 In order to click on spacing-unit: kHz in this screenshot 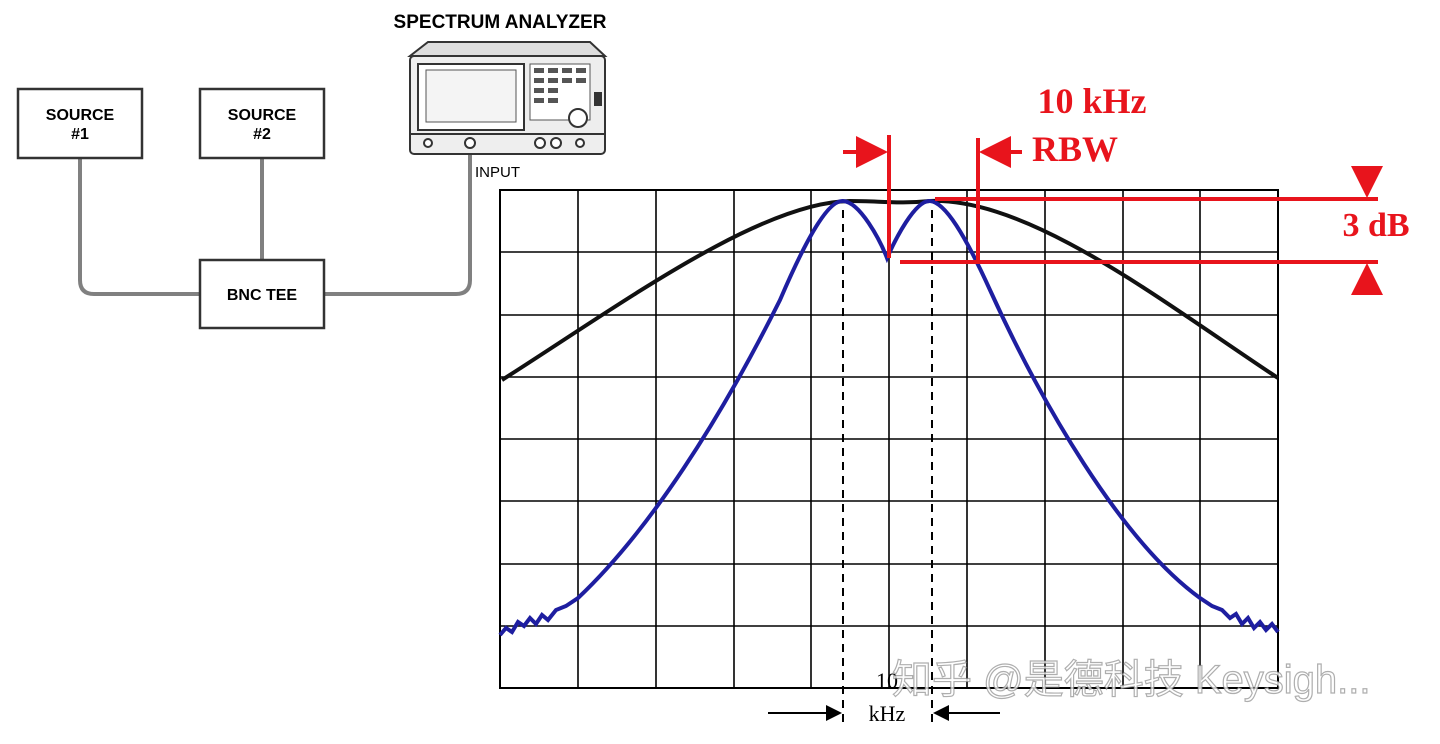, I will do `click(887, 713)`.